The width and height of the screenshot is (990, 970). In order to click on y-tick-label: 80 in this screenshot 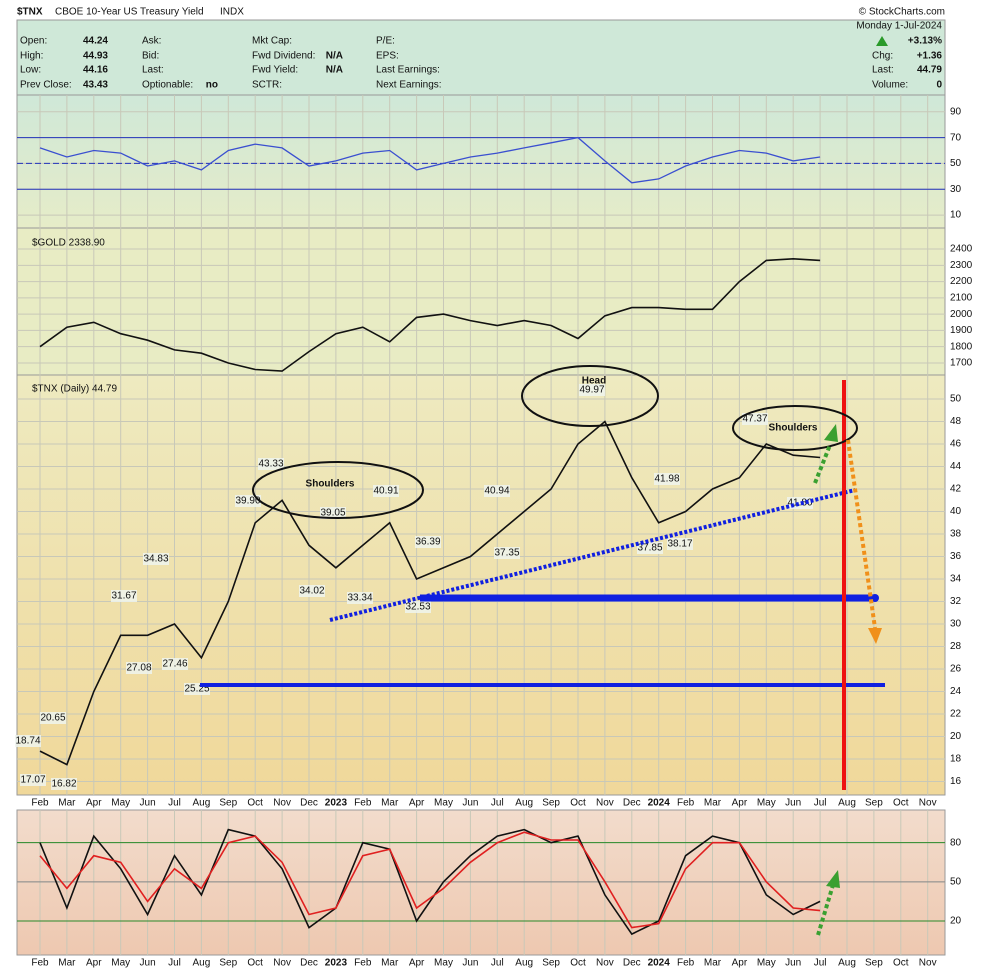, I will do `click(956, 842)`.